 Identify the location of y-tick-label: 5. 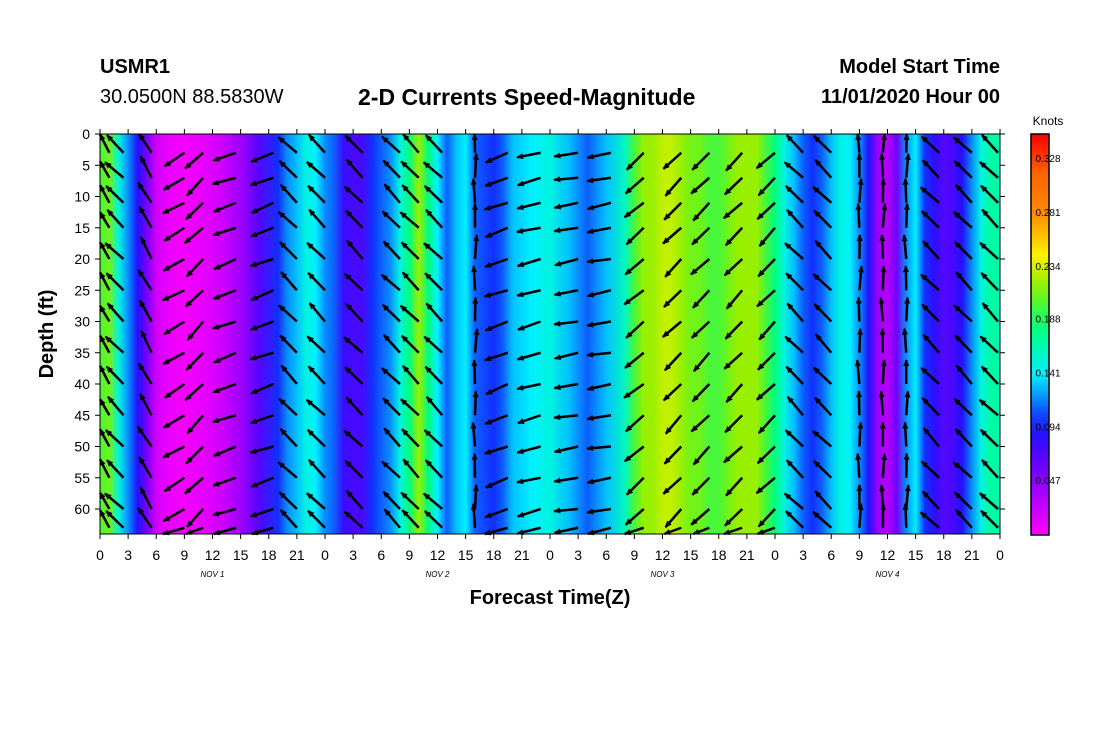
(86, 165).